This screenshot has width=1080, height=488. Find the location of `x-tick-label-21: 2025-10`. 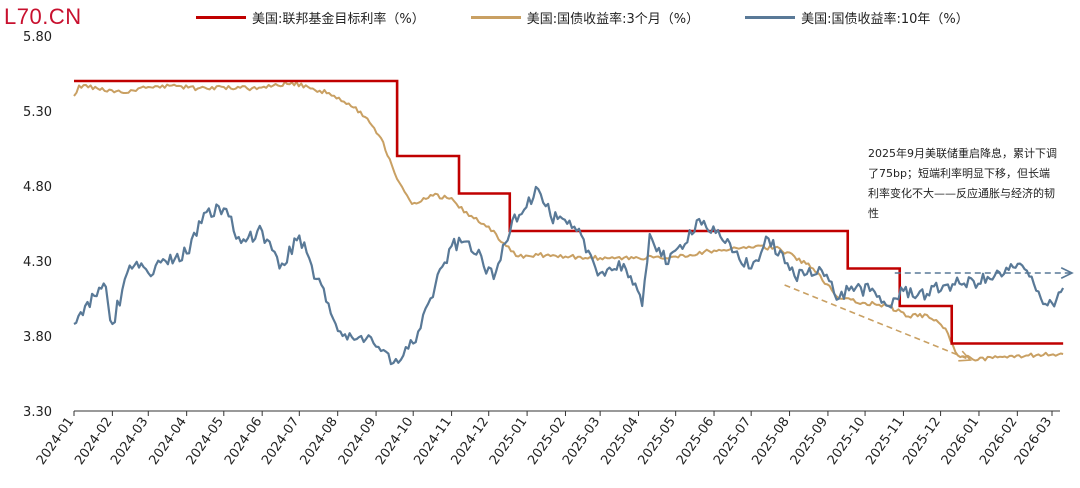

x-tick-label-21: 2025-10 is located at coordinates (846, 441).